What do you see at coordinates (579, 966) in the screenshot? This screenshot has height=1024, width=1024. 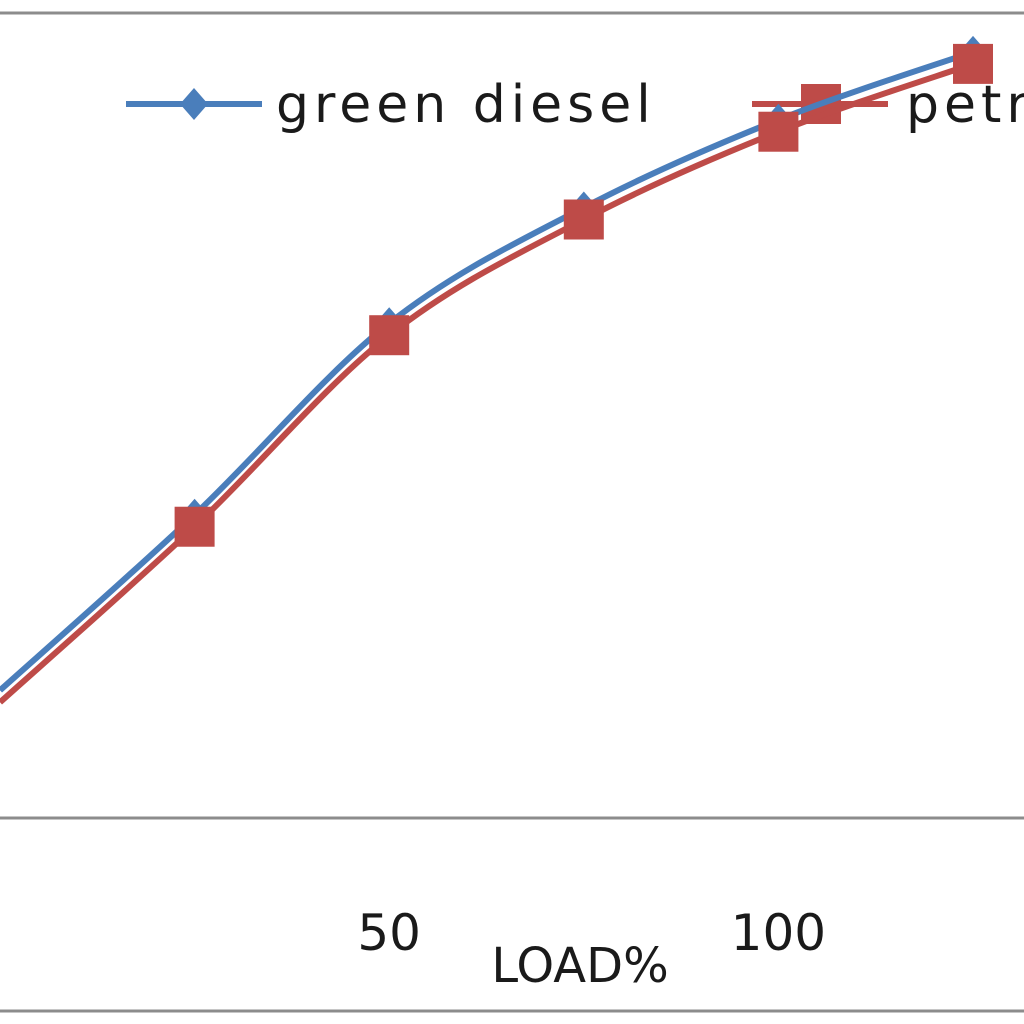 I see `x-axis-title: LOAD%` at bounding box center [579, 966].